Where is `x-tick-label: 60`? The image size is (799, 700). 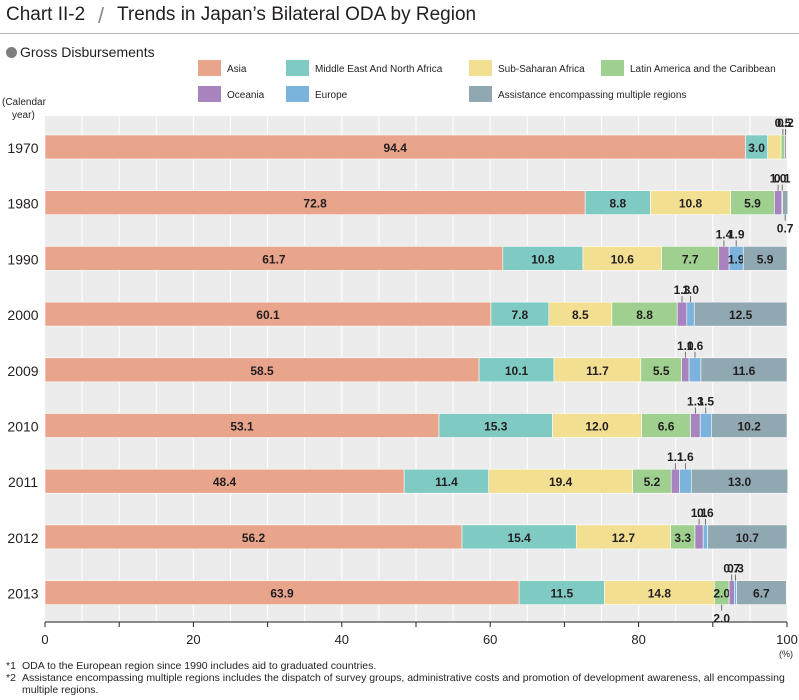 x-tick-label: 60 is located at coordinates (490, 639).